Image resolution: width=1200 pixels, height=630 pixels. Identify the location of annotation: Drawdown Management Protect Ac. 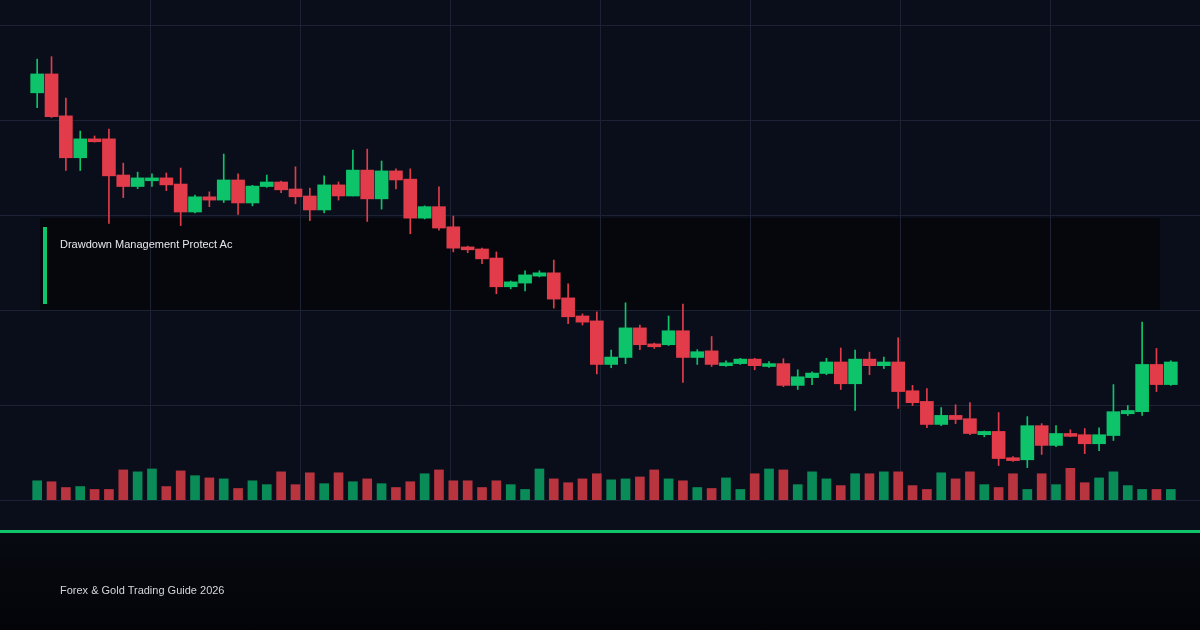
(146, 244).